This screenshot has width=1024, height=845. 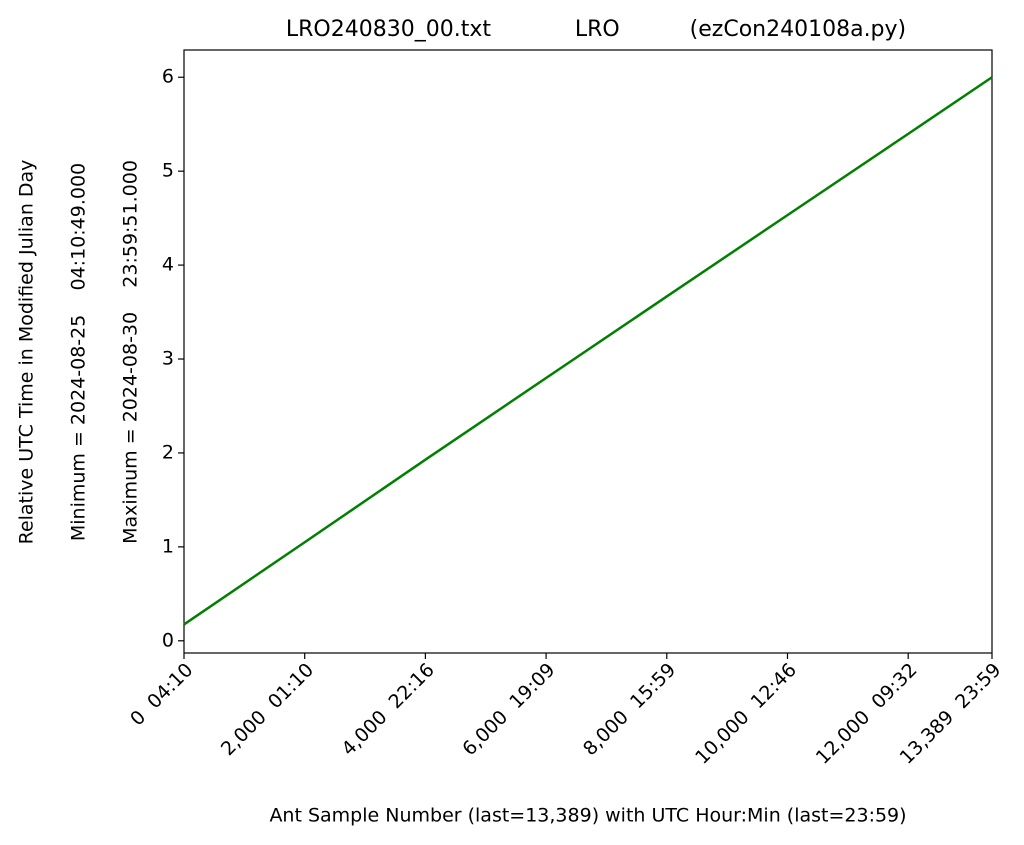 What do you see at coordinates (746, 714) in the screenshot?
I see `x-tick-label: 10,000 12:46` at bounding box center [746, 714].